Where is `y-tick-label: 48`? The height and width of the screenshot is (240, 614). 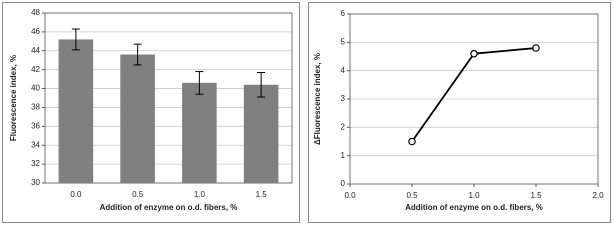
y-tick-label: 48 is located at coordinates (35, 12).